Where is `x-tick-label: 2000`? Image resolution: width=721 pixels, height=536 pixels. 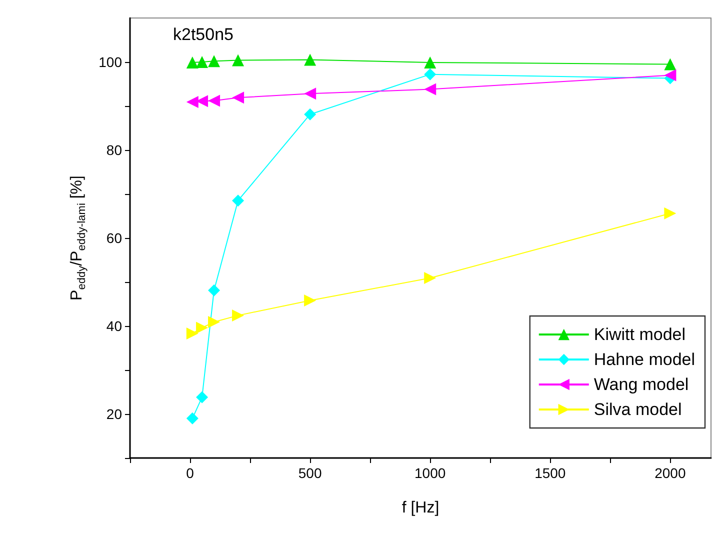
x-tick-label: 2000 is located at coordinates (670, 473).